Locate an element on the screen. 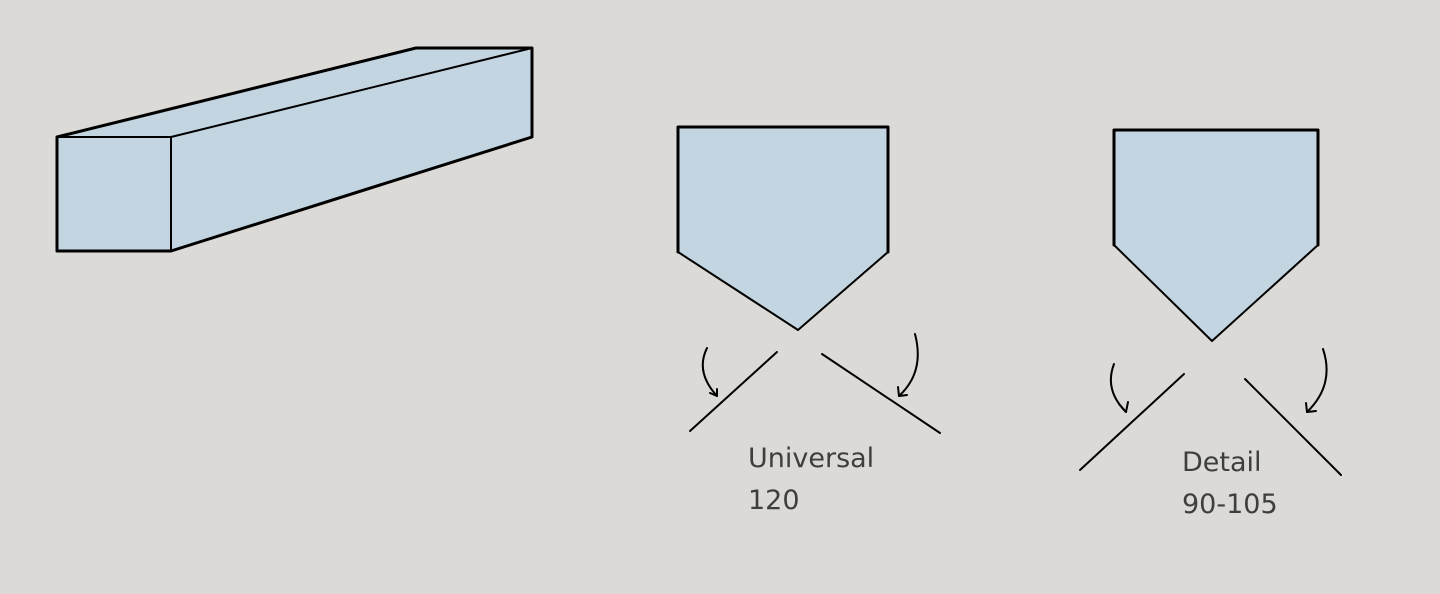  detail-name-label: Detail is located at coordinates (1222, 462).